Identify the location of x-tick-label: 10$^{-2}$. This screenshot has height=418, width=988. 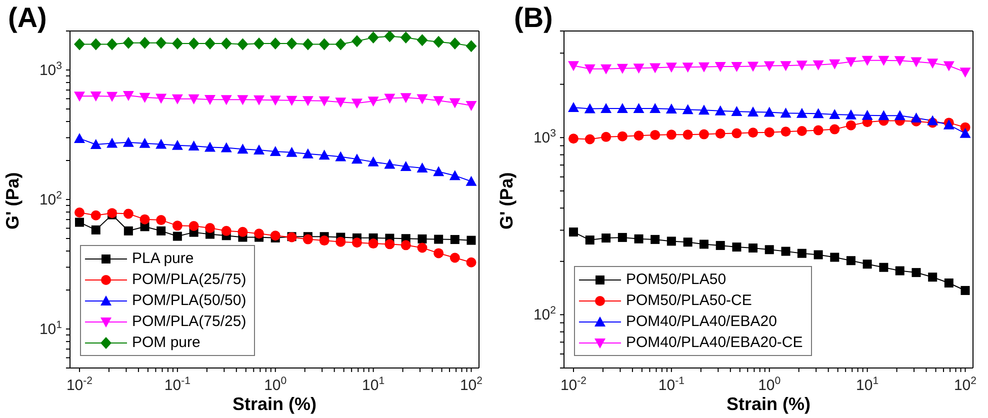
(573, 384).